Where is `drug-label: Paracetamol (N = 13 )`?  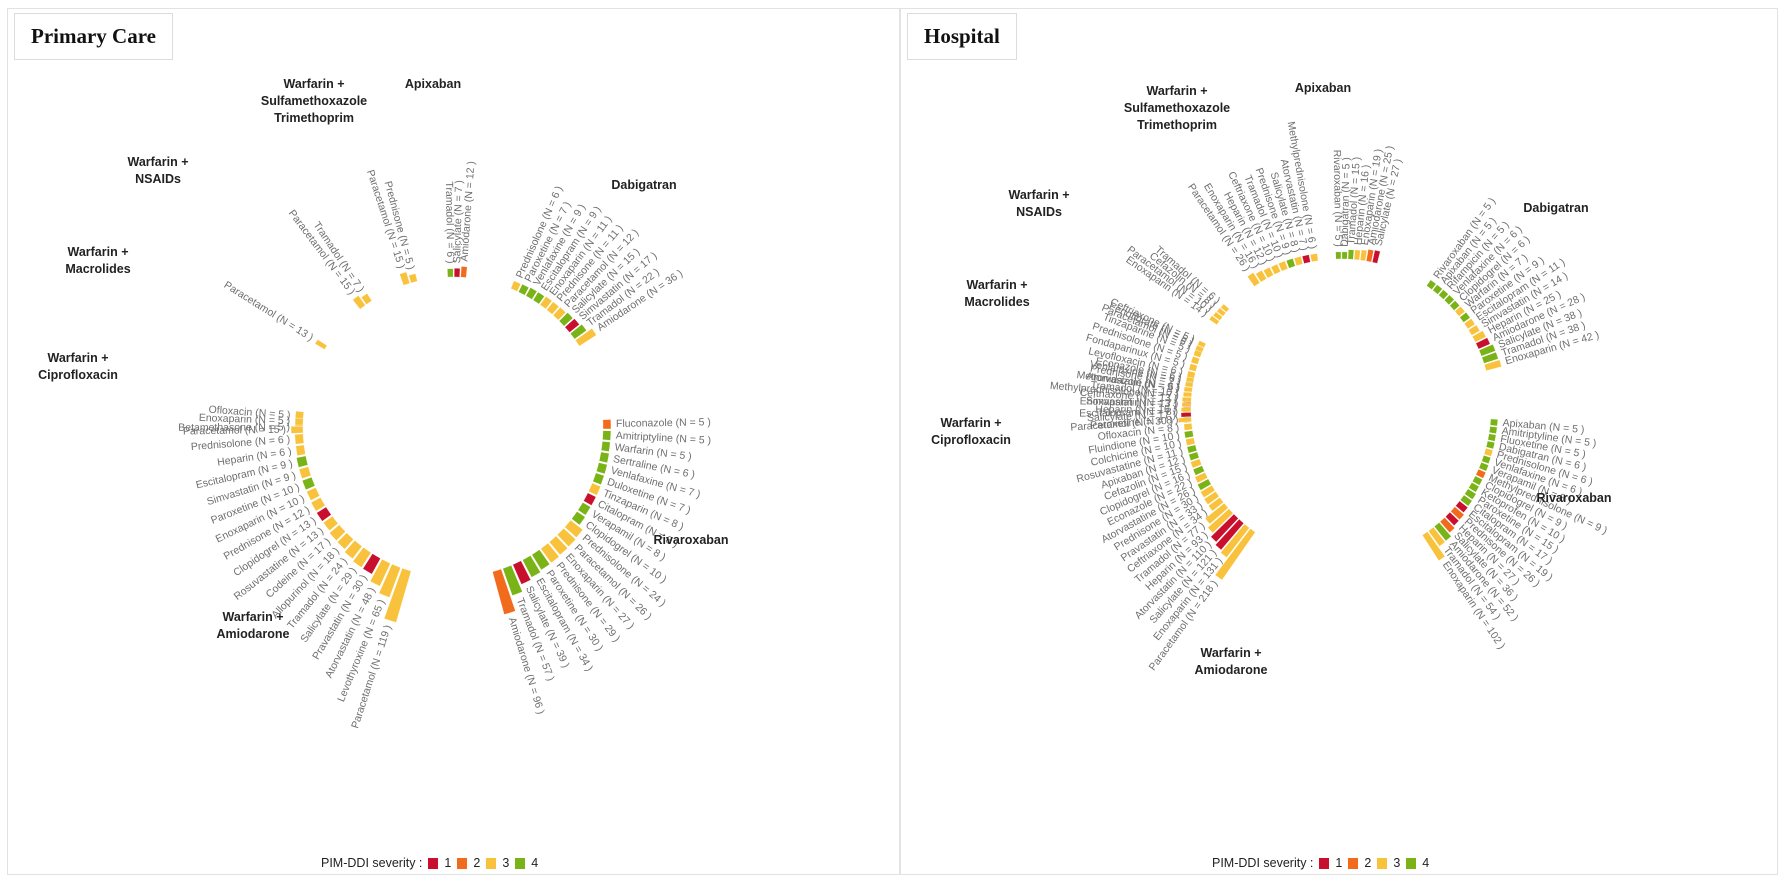 drug-label: Paracetamol (N = 13 ) is located at coordinates (269, 311).